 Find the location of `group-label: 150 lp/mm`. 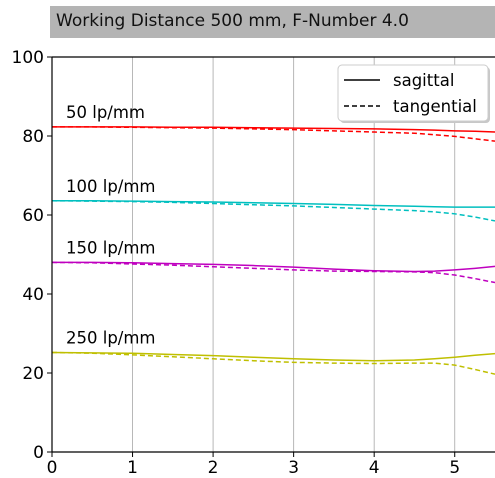

group-label: 150 lp/mm is located at coordinates (111, 247).